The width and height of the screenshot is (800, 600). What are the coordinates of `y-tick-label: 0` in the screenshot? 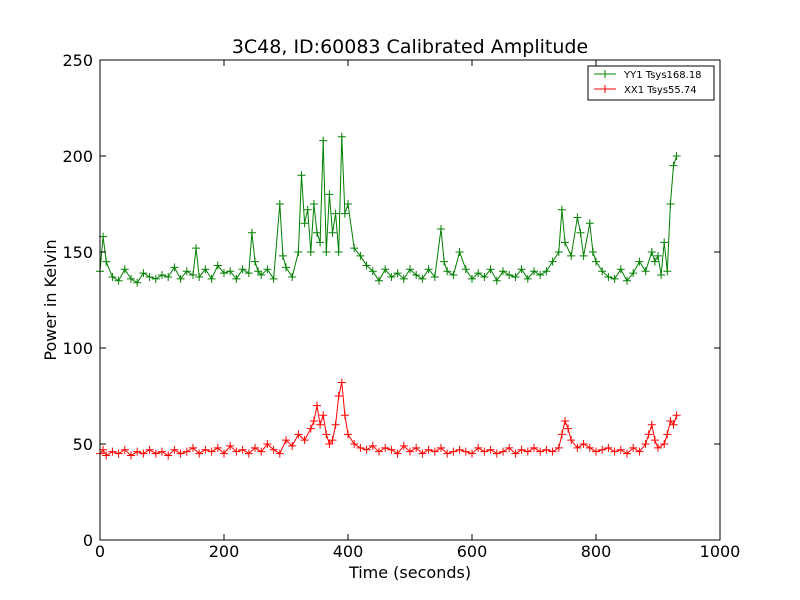 It's located at (88, 540).